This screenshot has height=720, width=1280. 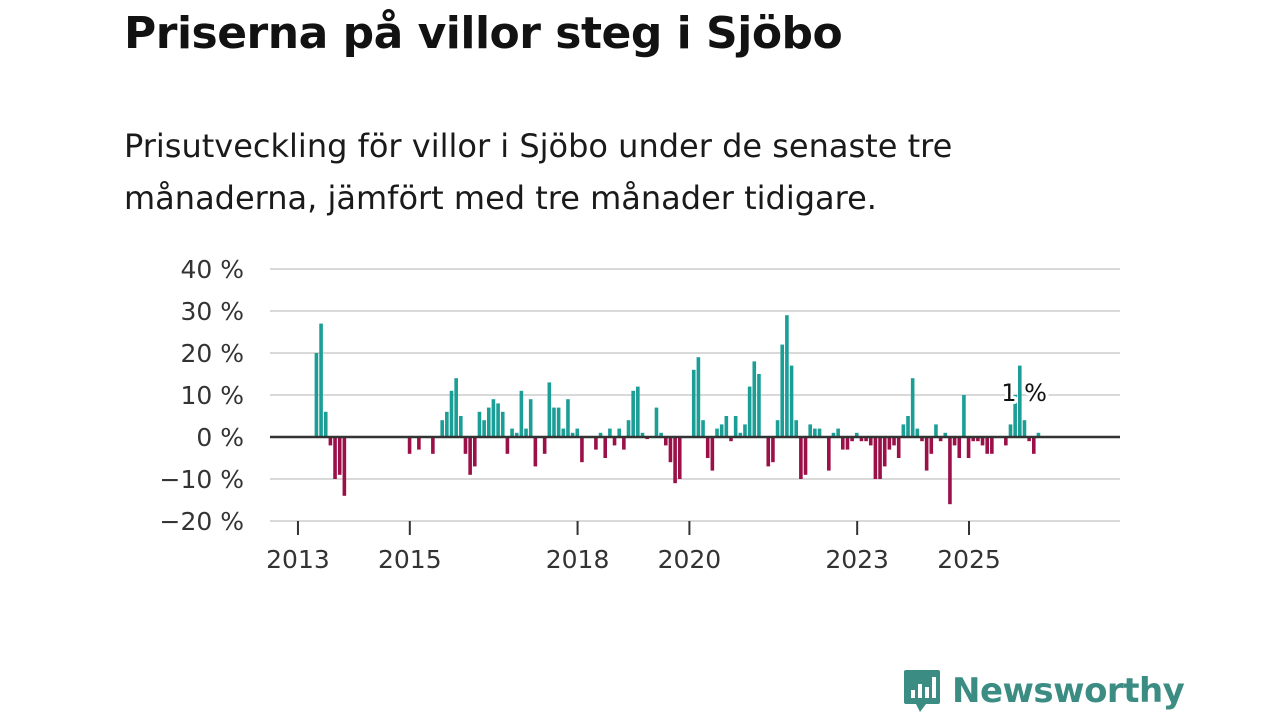 What do you see at coordinates (220, 437) in the screenshot?
I see `y-tick-label: 0 %` at bounding box center [220, 437].